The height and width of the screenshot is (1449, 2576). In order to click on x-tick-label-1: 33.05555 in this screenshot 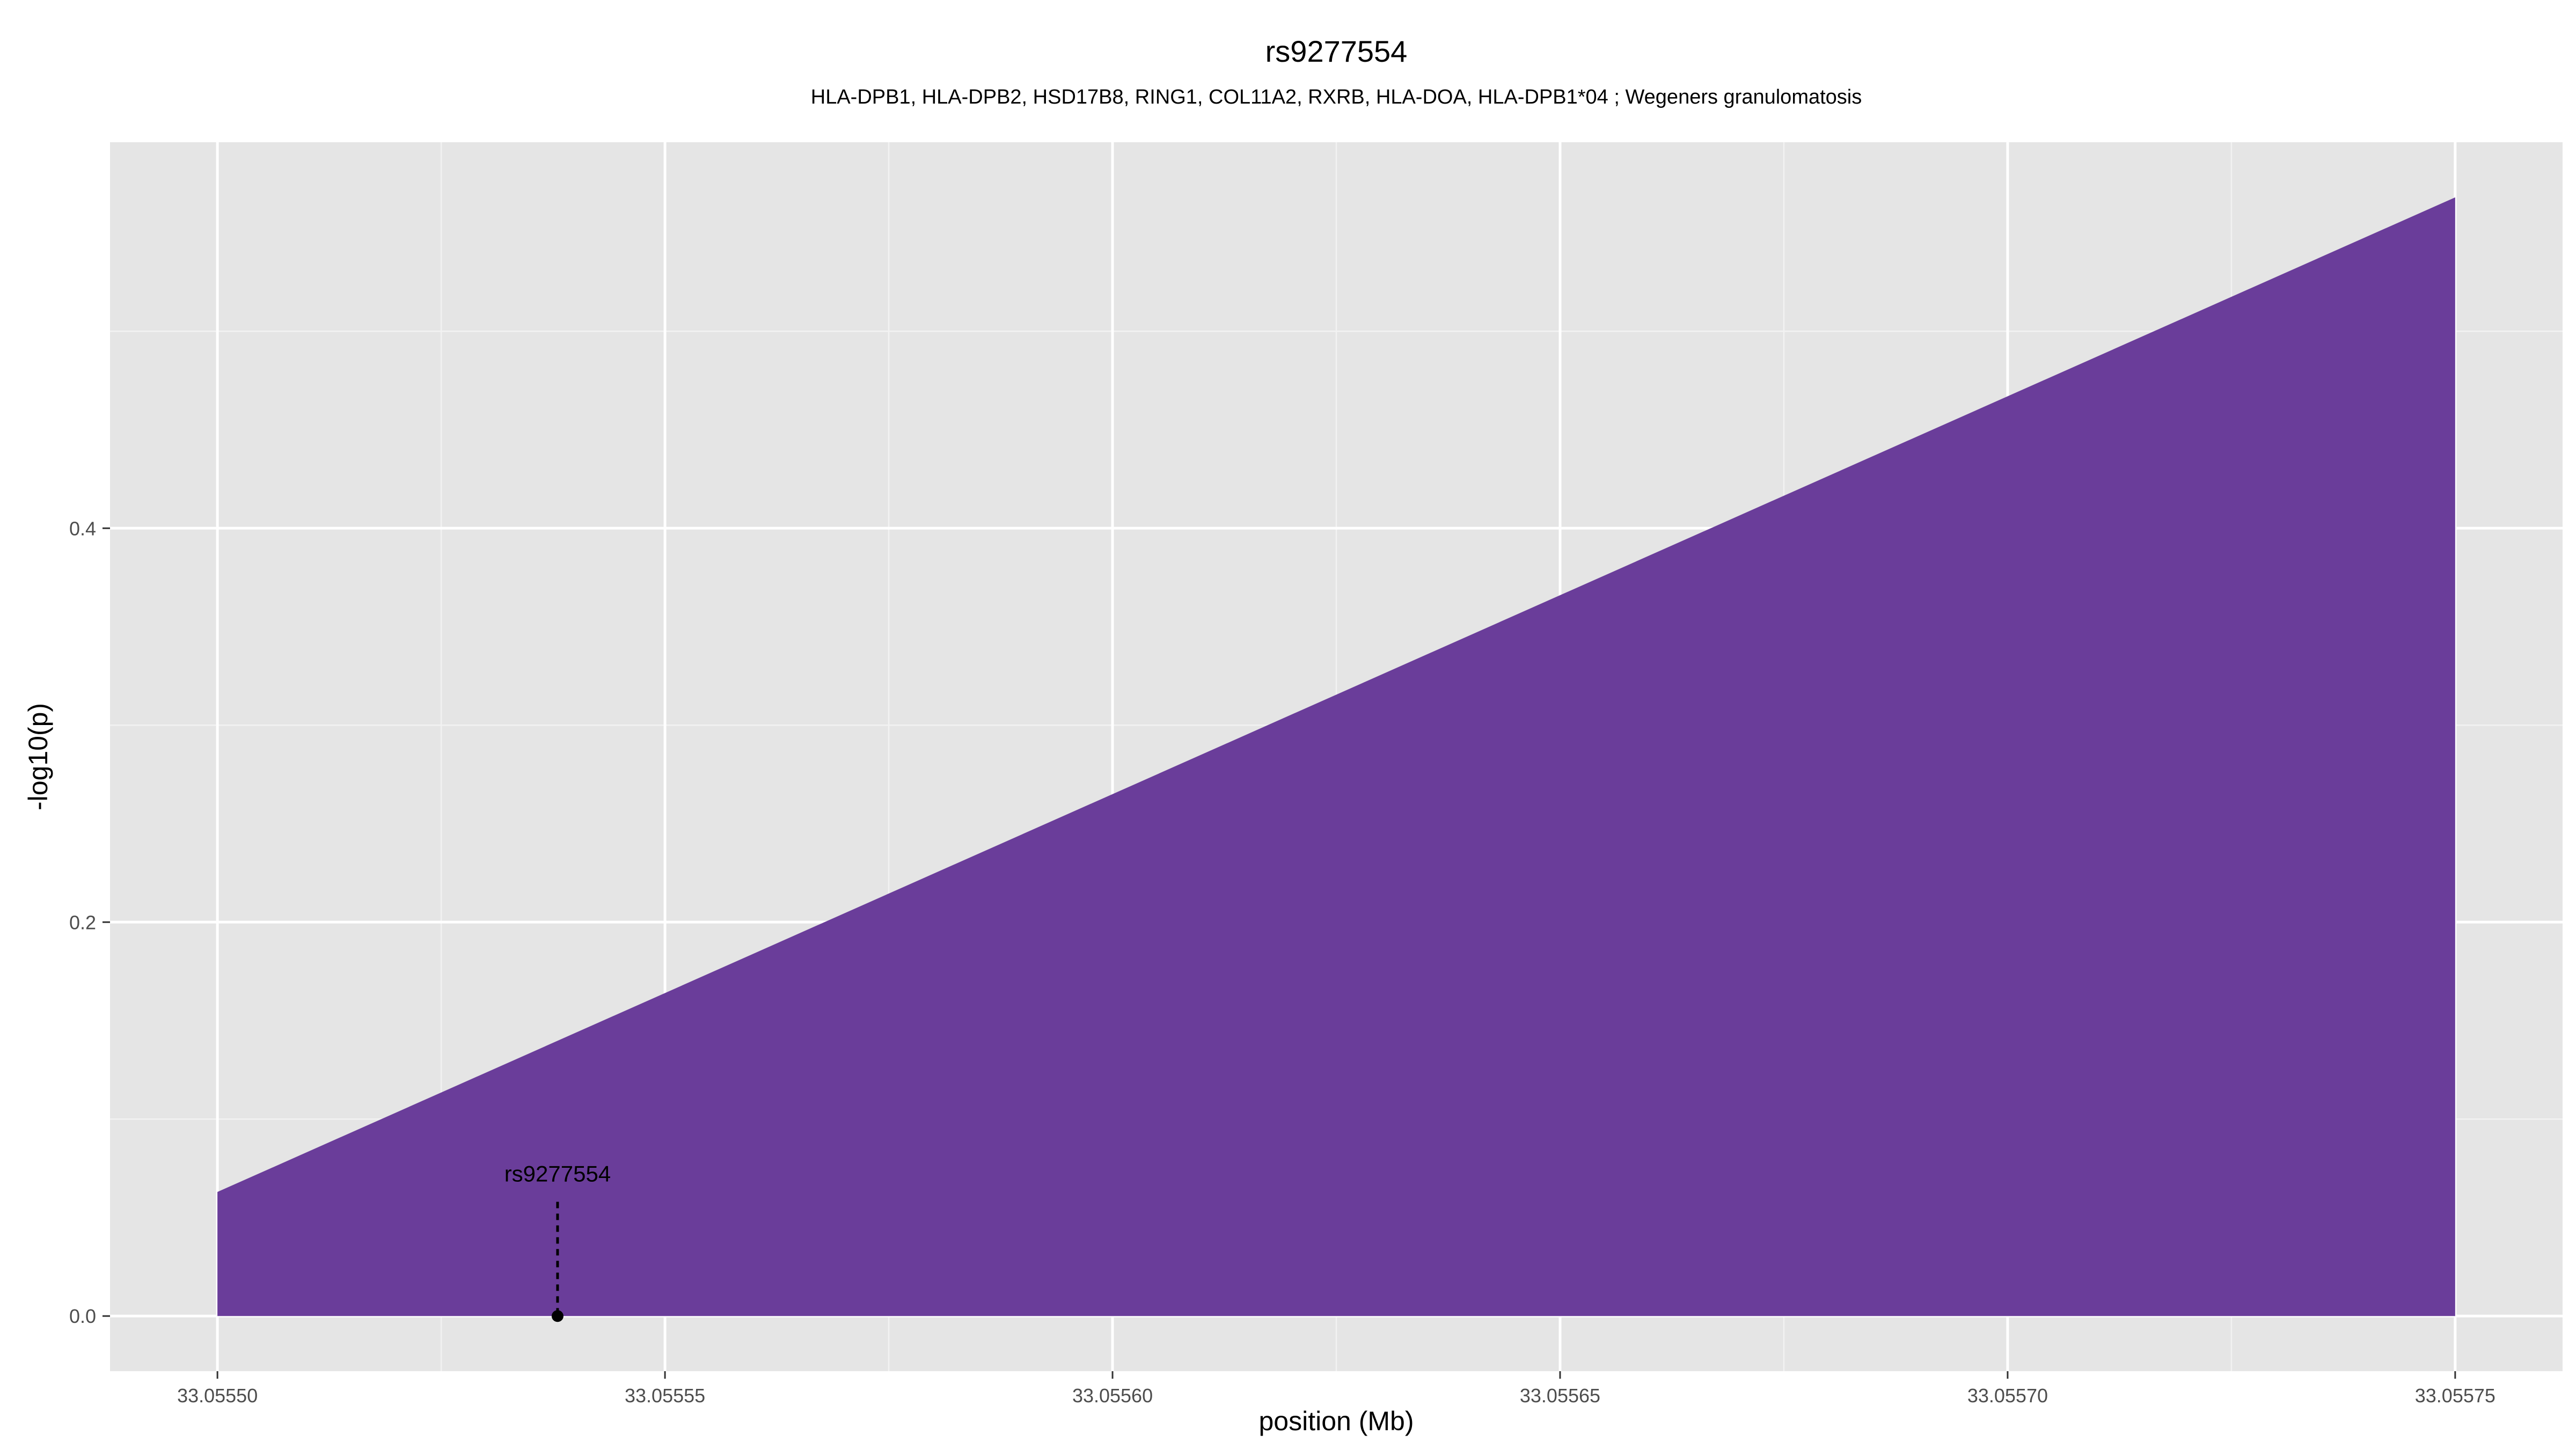, I will do `click(665, 1396)`.